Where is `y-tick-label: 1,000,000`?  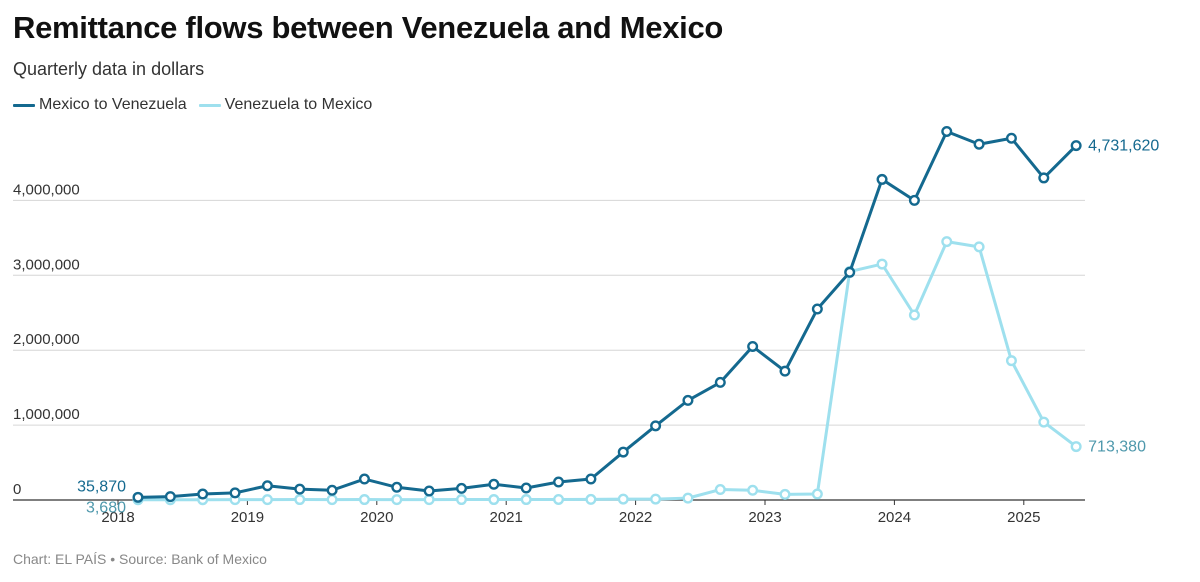
y-tick-label: 1,000,000 is located at coordinates (46, 414).